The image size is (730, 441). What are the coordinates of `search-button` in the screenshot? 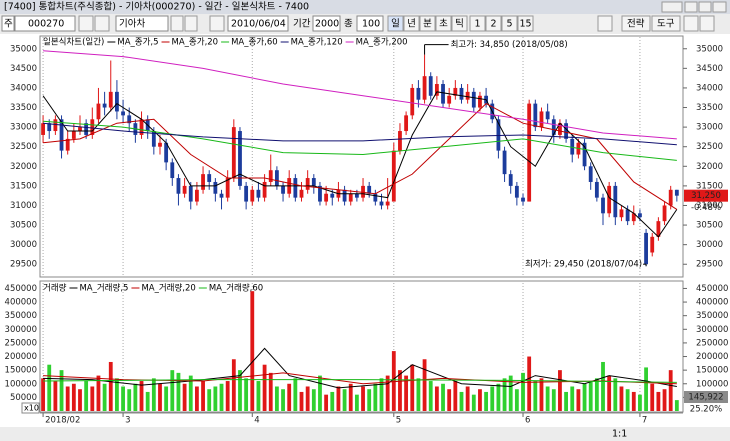 It's located at (86, 23).